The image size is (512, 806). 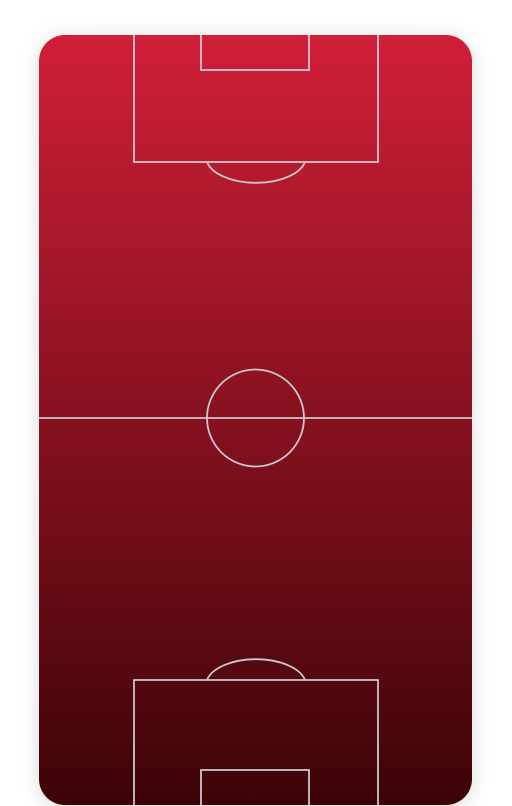 What do you see at coordinates (256, 742) in the screenshot?
I see `bottom-penalty-area` at bounding box center [256, 742].